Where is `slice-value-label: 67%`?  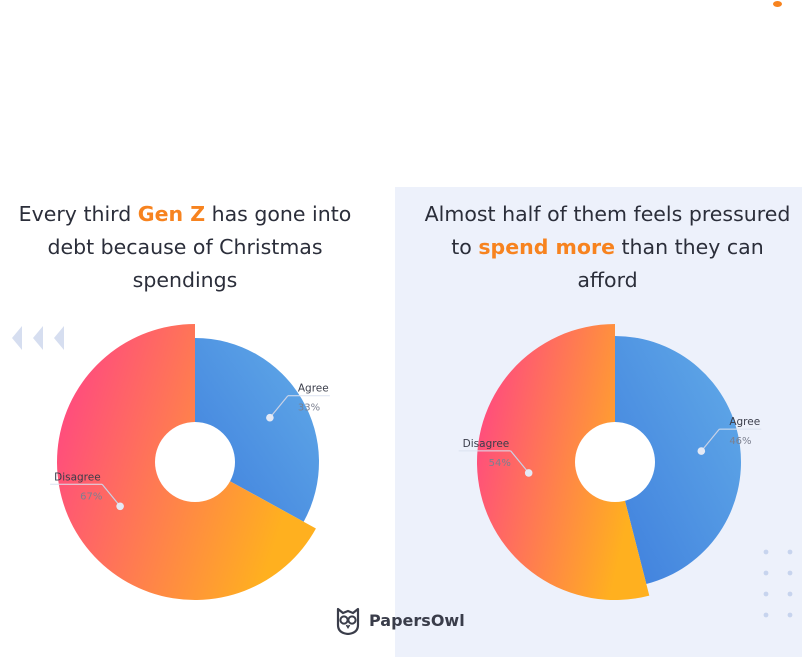 slice-value-label: 67% is located at coordinates (91, 496).